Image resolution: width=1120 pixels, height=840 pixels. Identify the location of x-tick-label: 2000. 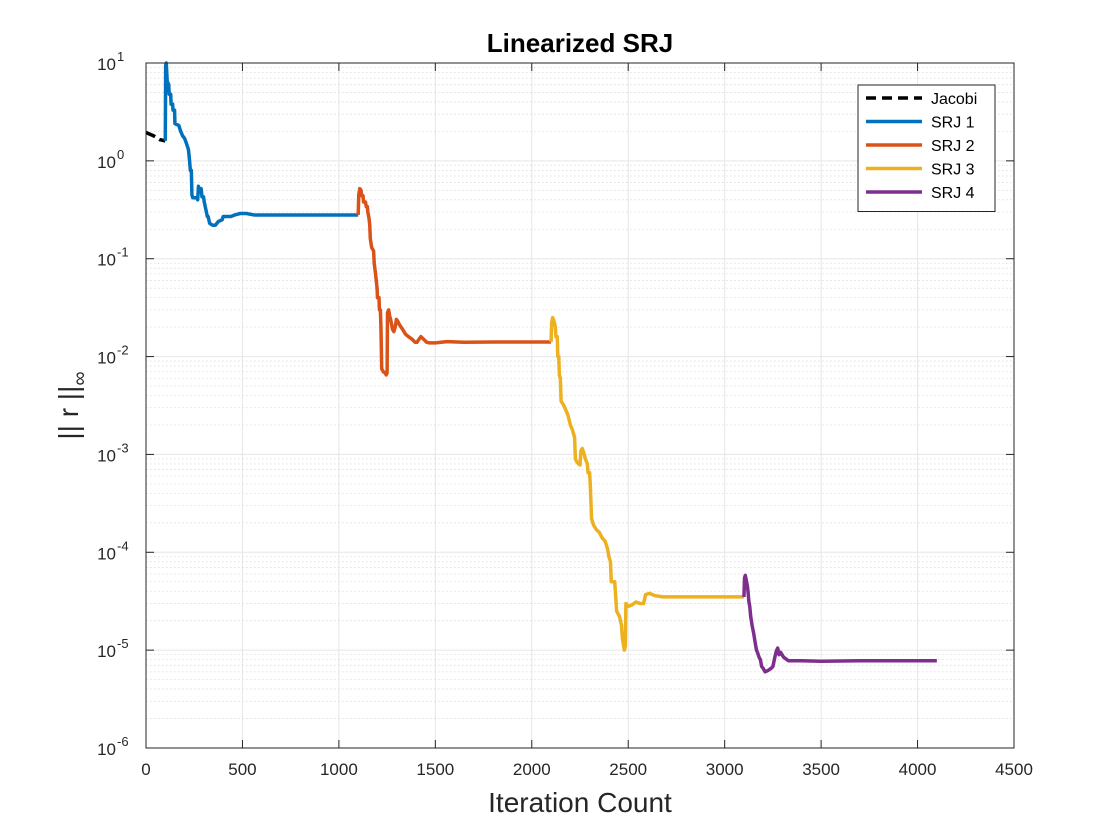
(532, 769).